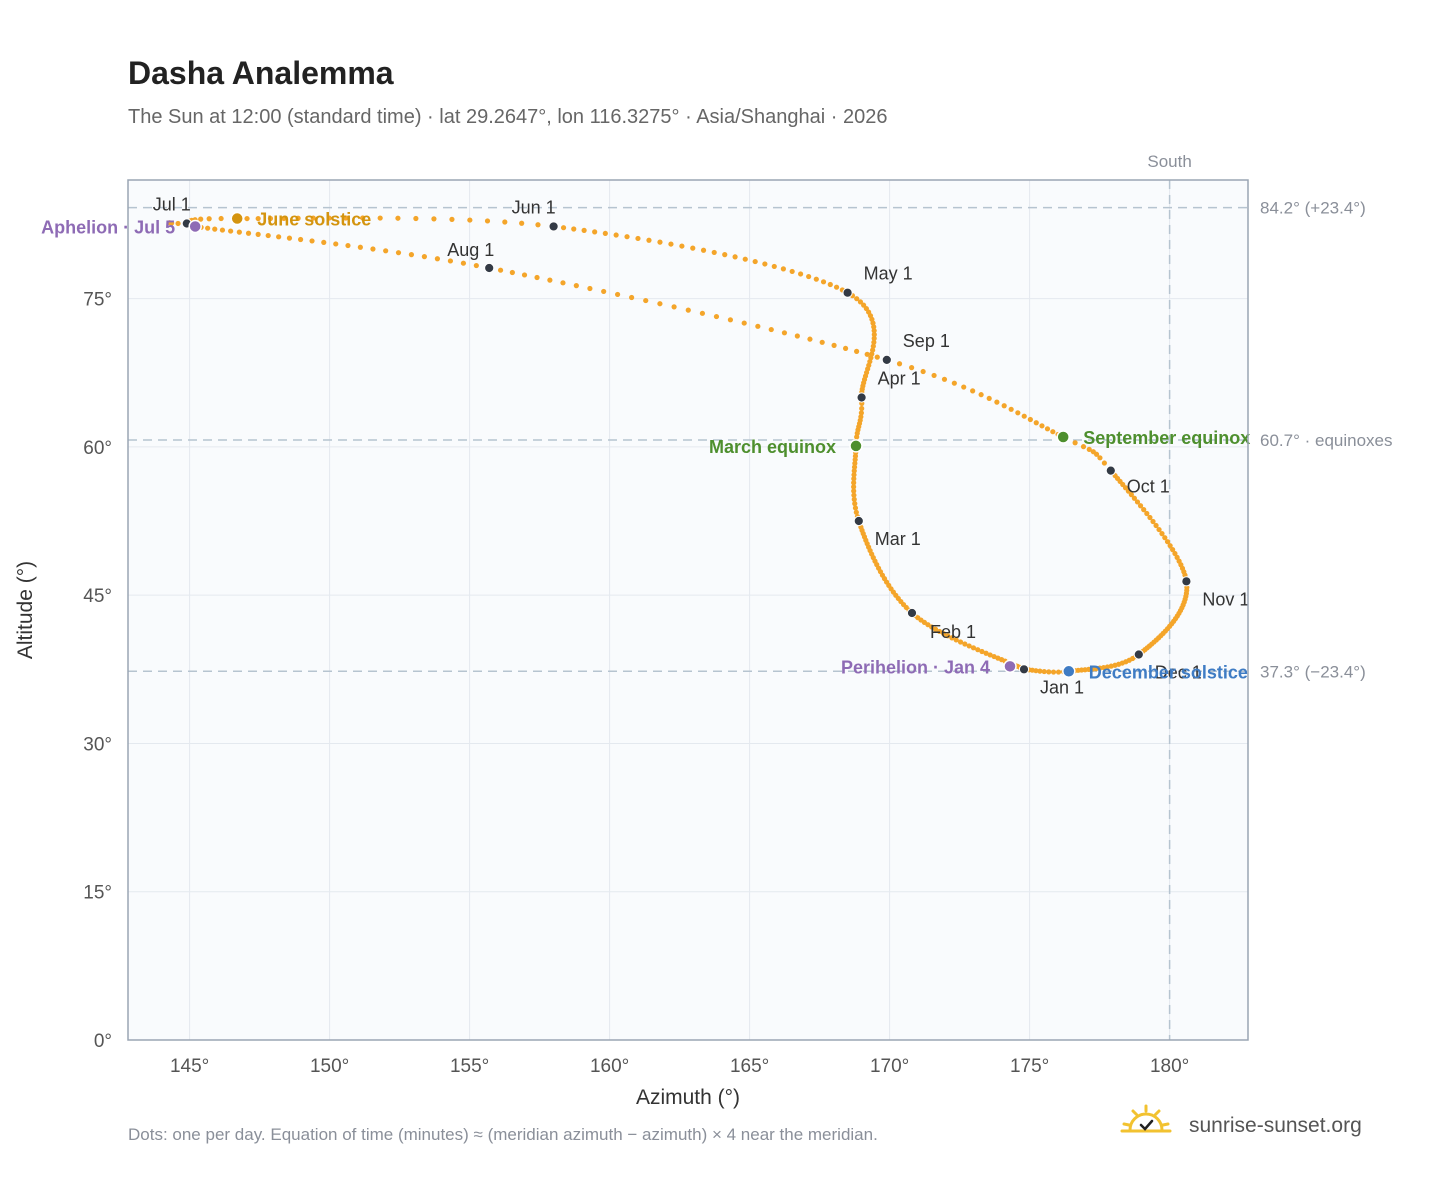 This screenshot has height=1188, width=1448. I want to click on sun-icon, so click(1146, 1118).